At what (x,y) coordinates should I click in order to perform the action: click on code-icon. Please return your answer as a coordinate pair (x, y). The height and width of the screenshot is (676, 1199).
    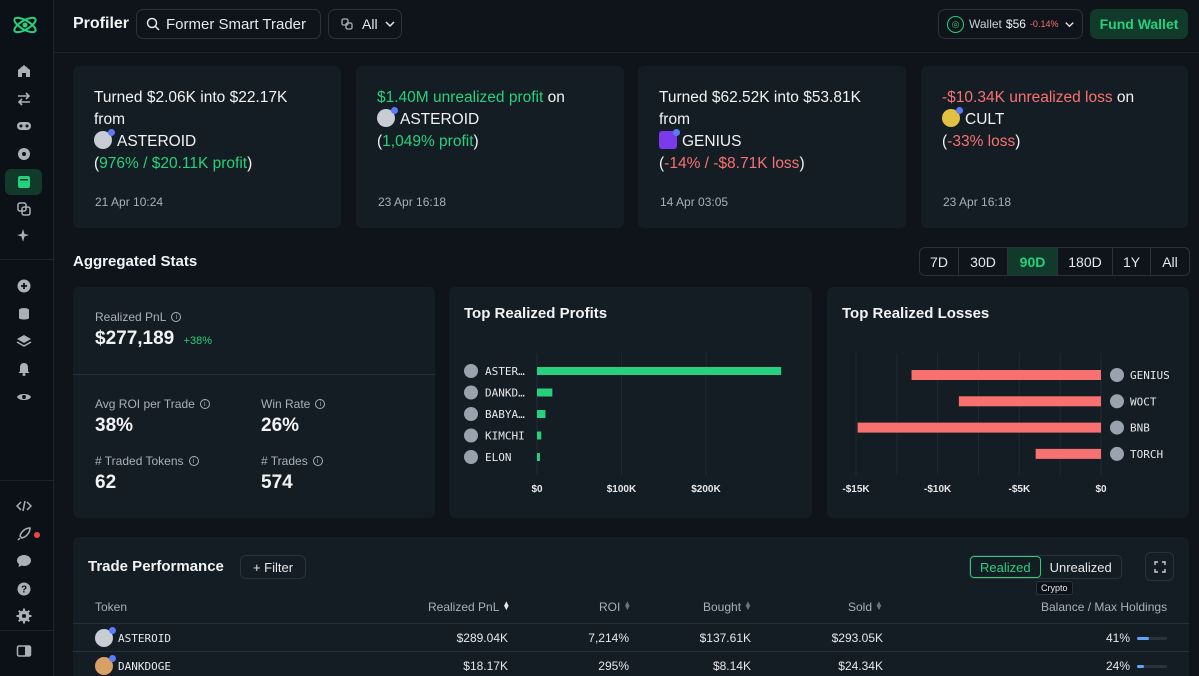
    Looking at the image, I should click on (24, 506).